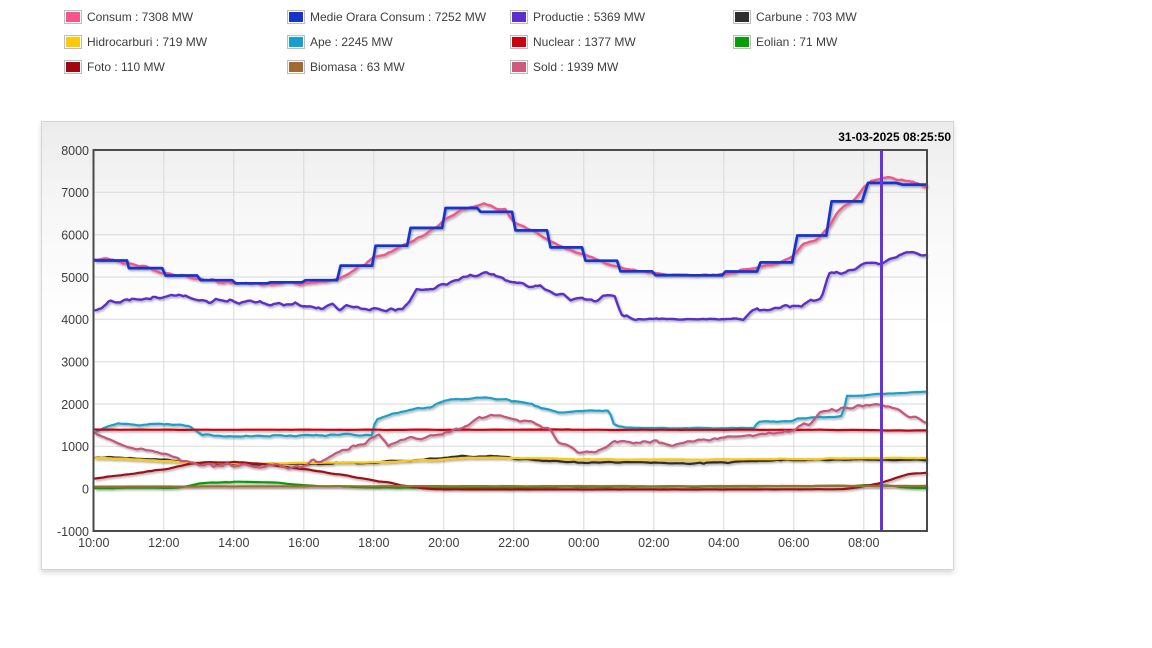 The width and height of the screenshot is (1152, 648). What do you see at coordinates (93, 543) in the screenshot?
I see `svg-text: 10:00` at bounding box center [93, 543].